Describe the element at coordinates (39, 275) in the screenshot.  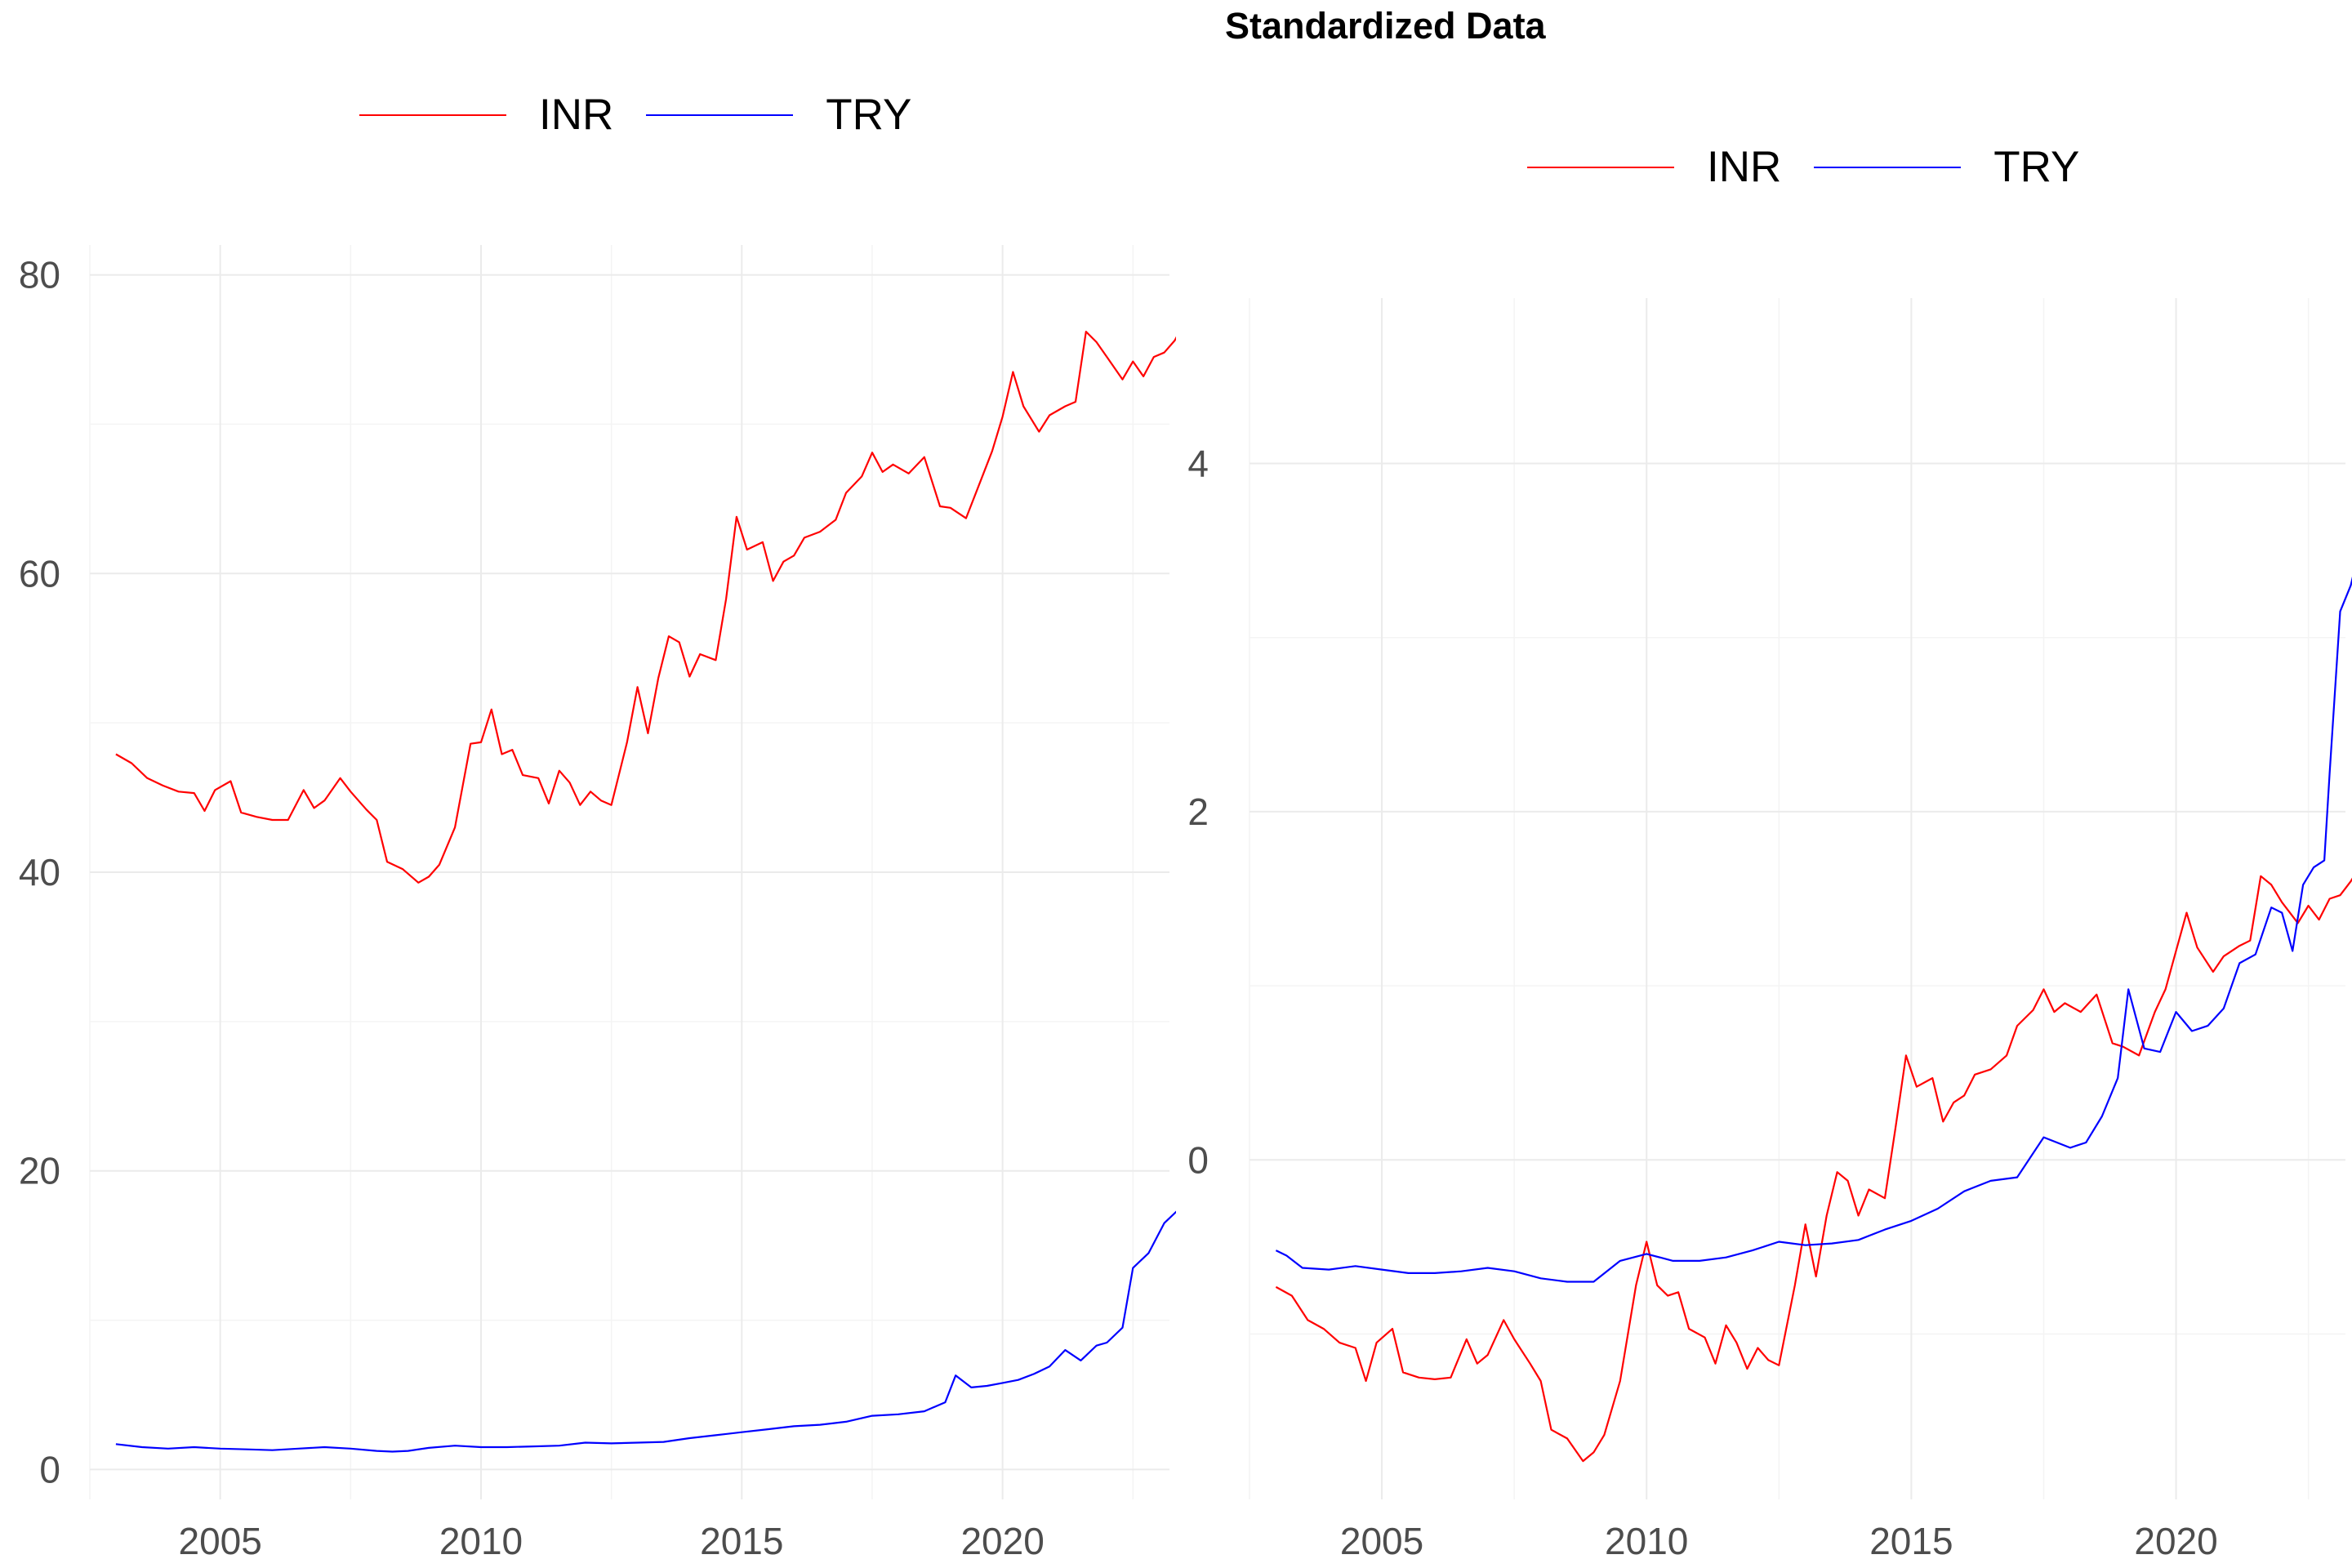
I see `y-tick-label: 80` at that location.